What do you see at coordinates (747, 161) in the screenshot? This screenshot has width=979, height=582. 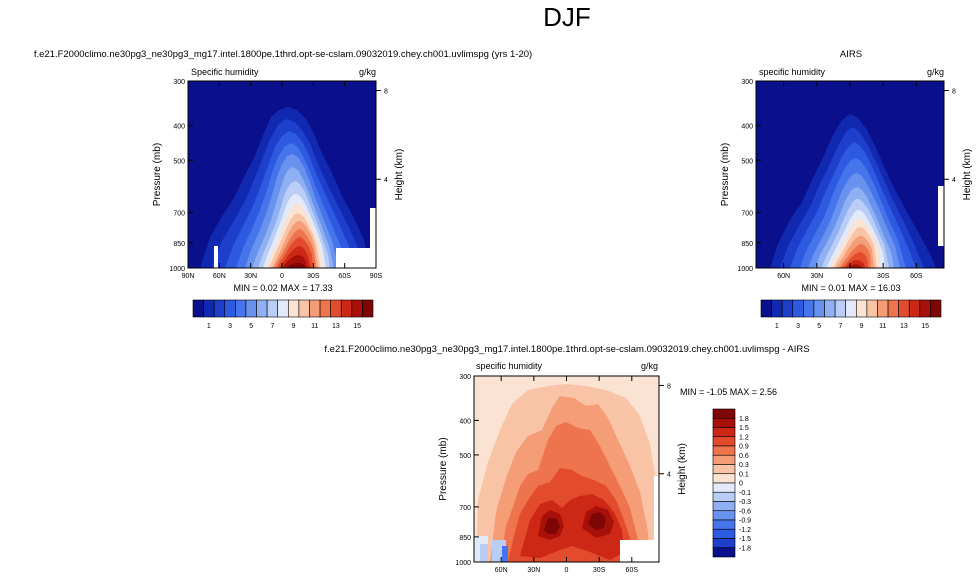 I see `y-tick-label: 500` at bounding box center [747, 161].